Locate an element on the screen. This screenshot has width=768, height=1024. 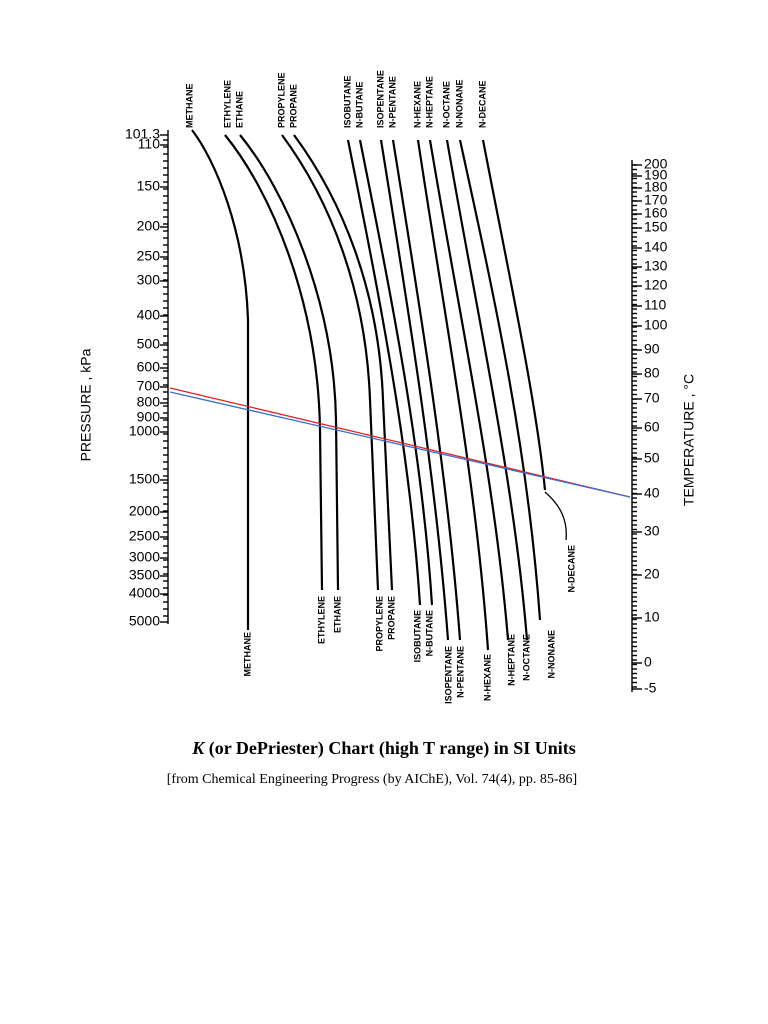
temperature-tick-label: 50 is located at coordinates (652, 458).